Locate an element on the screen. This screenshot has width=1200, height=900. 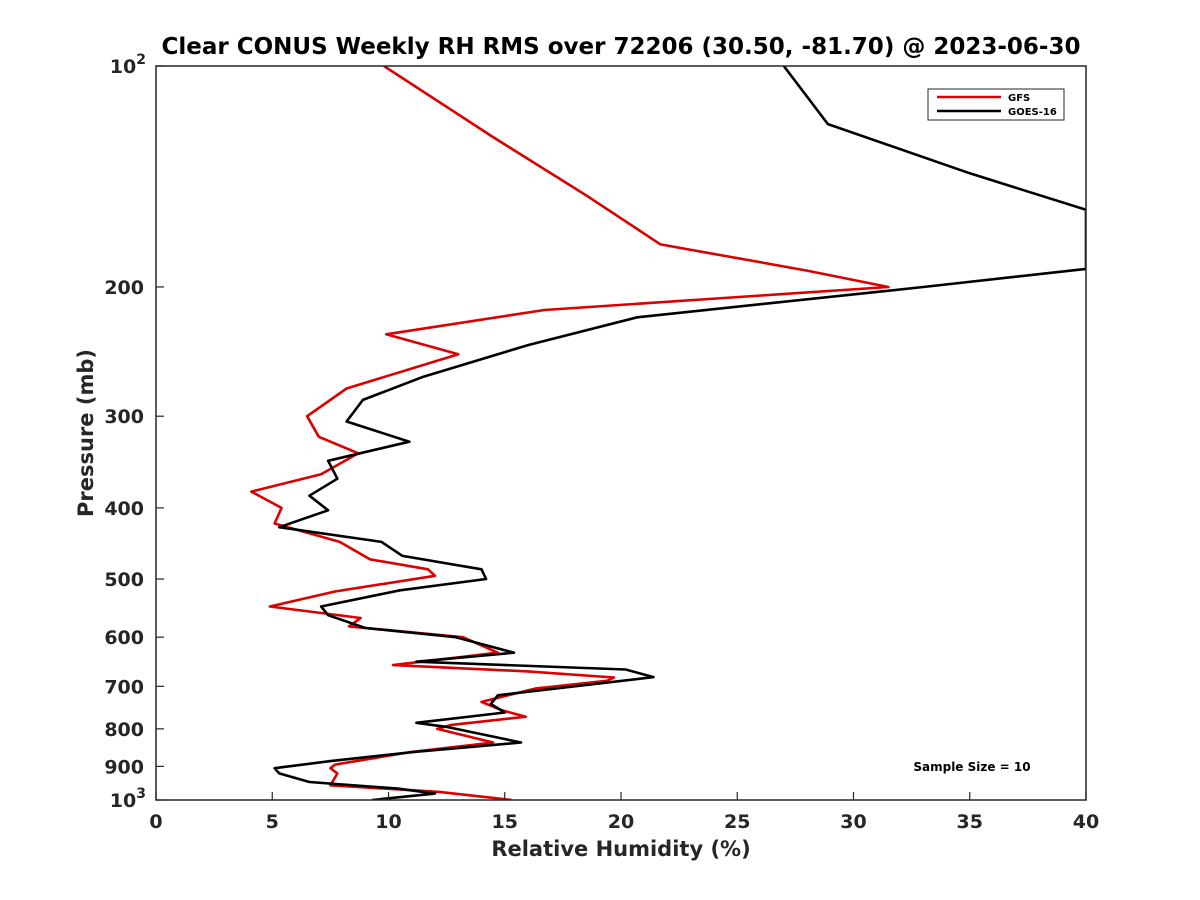
legend-entries: GFS GOES-16 is located at coordinates (997, 105).